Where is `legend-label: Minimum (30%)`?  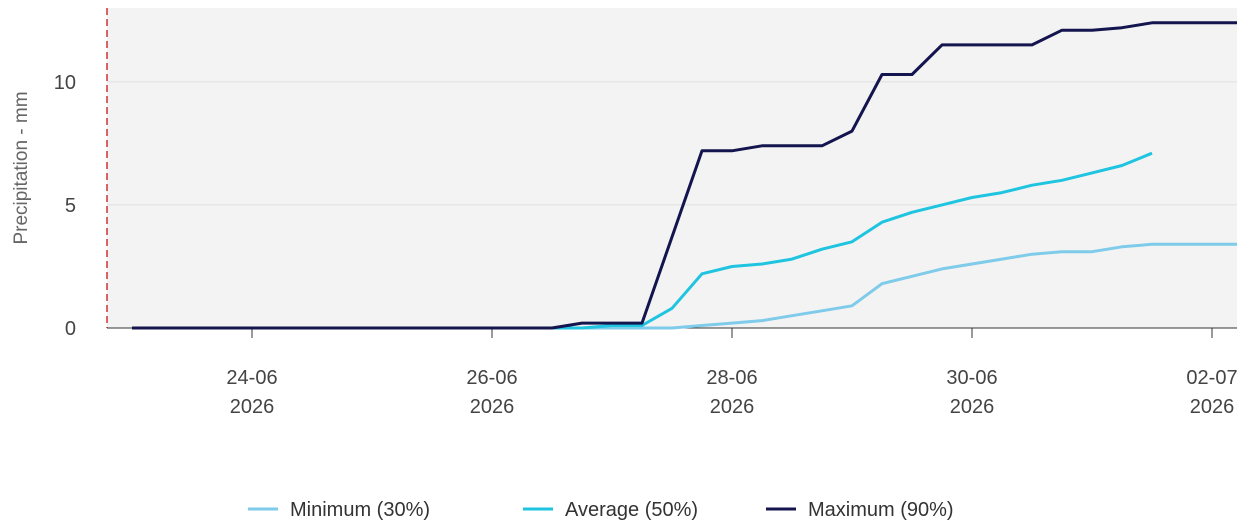
legend-label: Minimum (30%) is located at coordinates (360, 510).